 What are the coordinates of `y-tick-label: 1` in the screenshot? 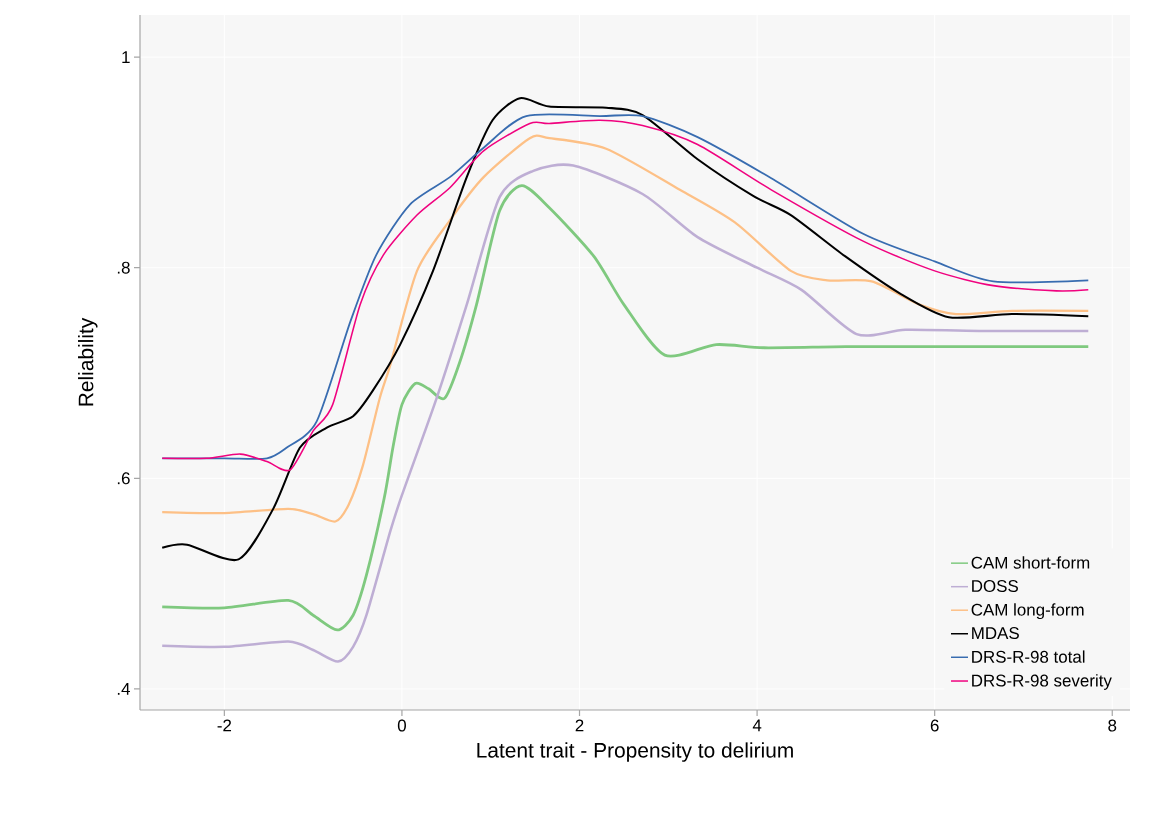 It's located at (126, 57).